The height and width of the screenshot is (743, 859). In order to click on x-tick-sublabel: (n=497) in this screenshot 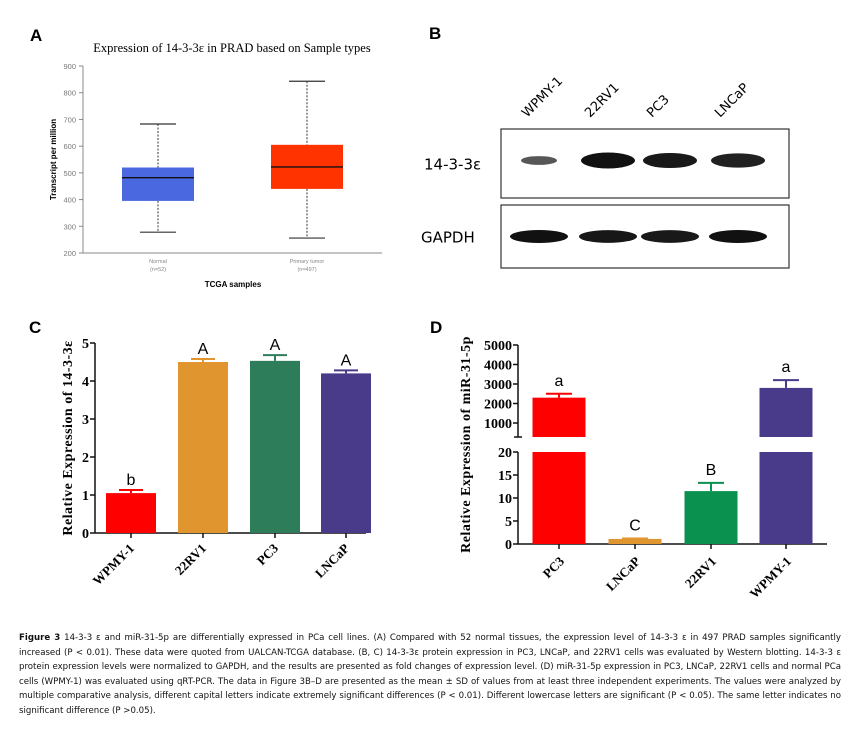, I will do `click(306, 270)`.